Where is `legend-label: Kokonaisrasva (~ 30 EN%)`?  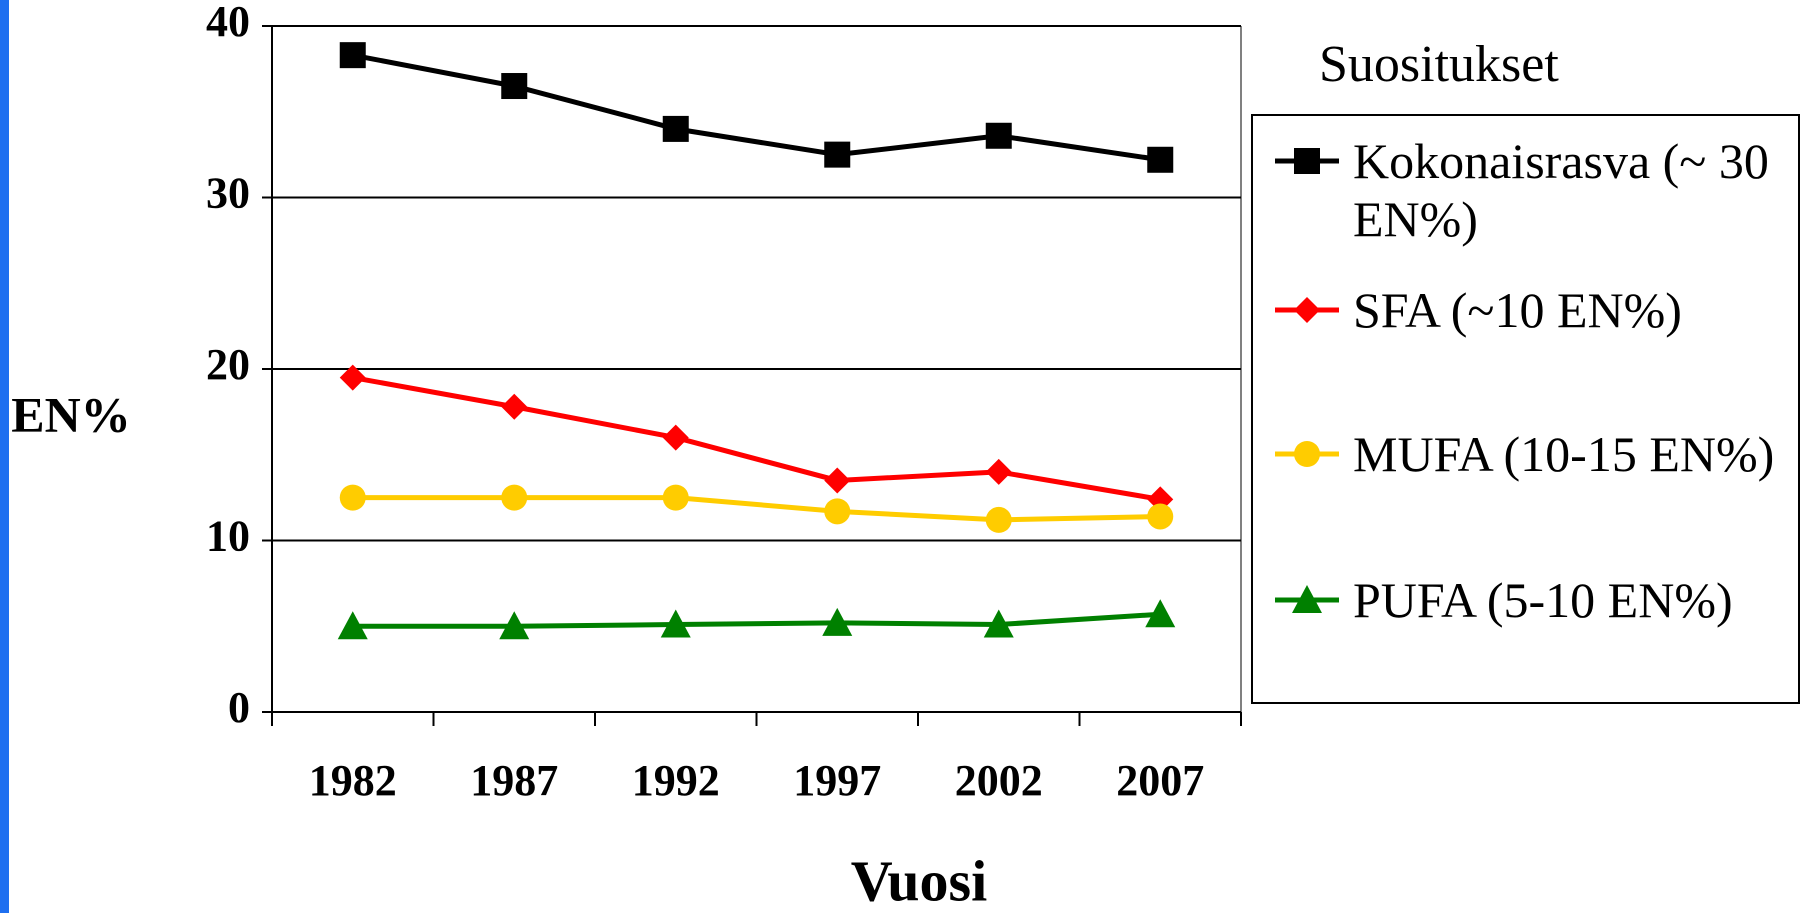 legend-label: Kokonaisrasva (~ 30 EN%) is located at coordinates (1561, 190).